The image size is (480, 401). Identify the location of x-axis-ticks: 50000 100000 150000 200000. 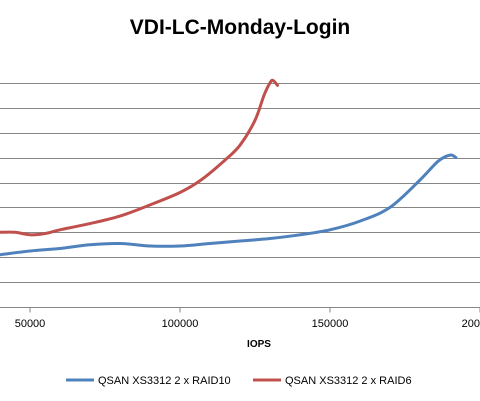
(247, 318).